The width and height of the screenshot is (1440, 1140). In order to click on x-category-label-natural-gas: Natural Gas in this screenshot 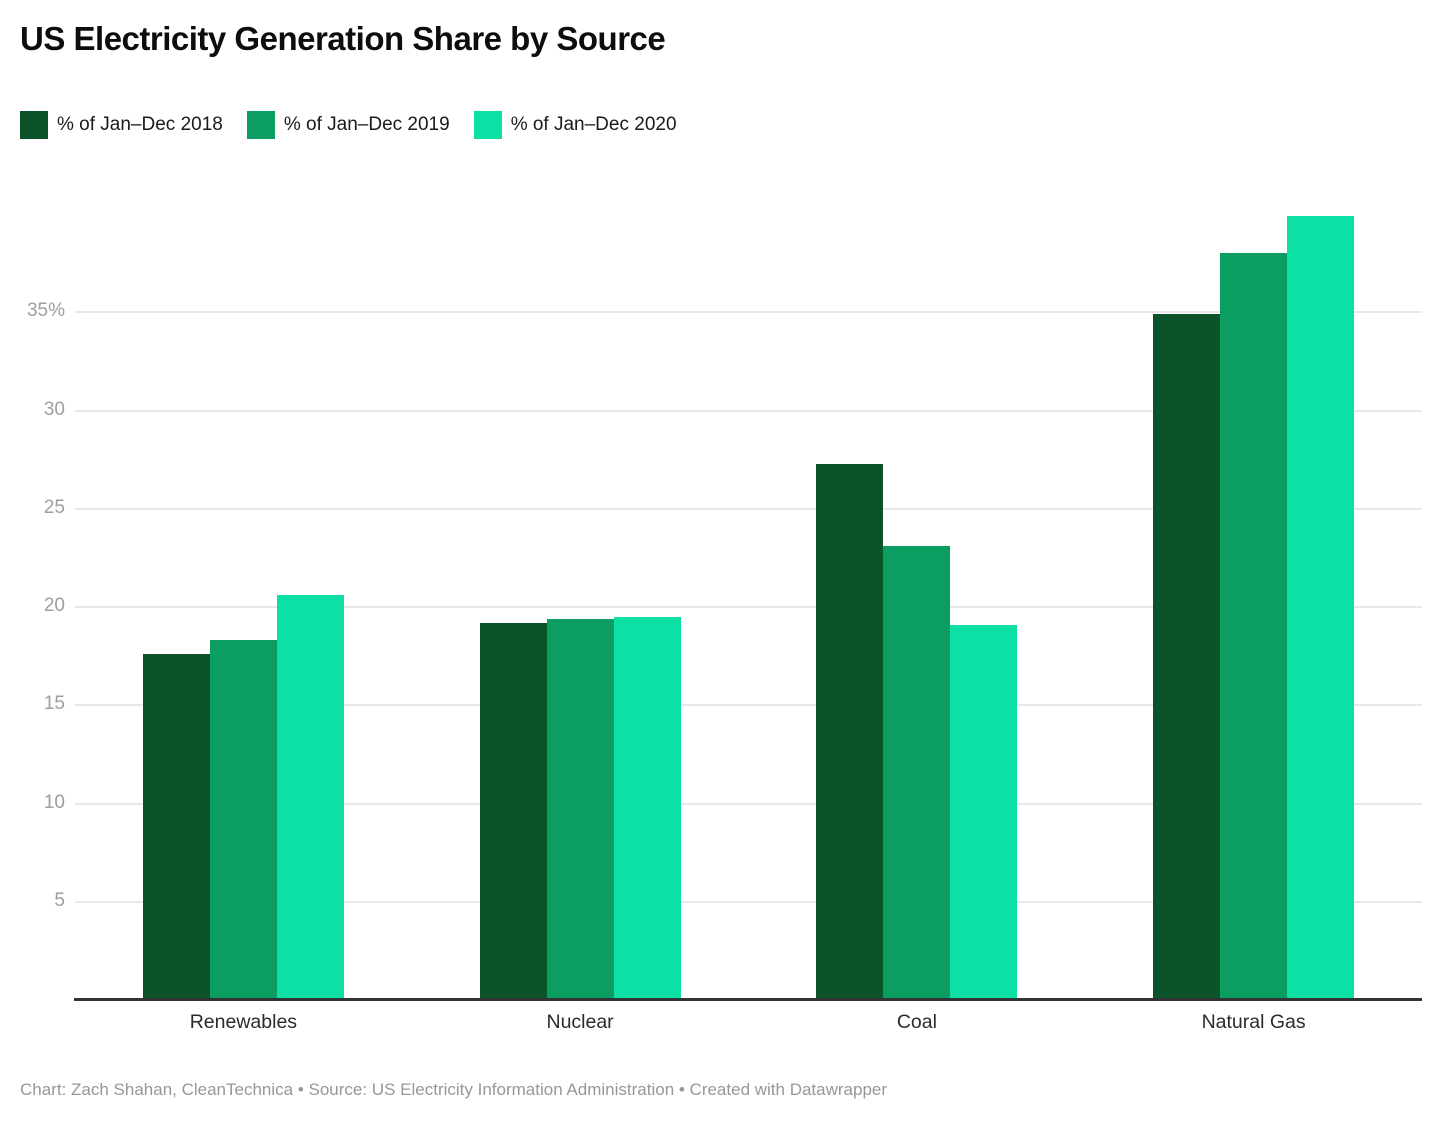, I will do `click(1253, 1022)`.